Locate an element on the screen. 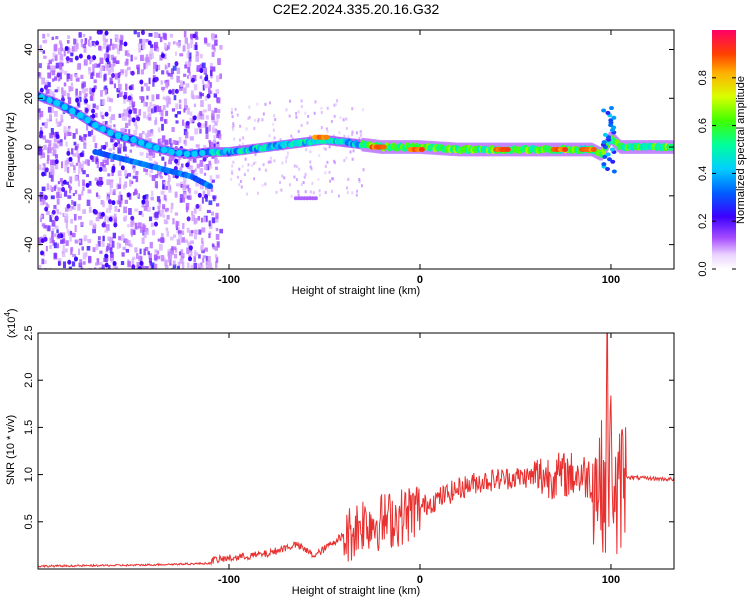 The width and height of the screenshot is (750, 600). colorbar-gradient is located at coordinates (724, 149).